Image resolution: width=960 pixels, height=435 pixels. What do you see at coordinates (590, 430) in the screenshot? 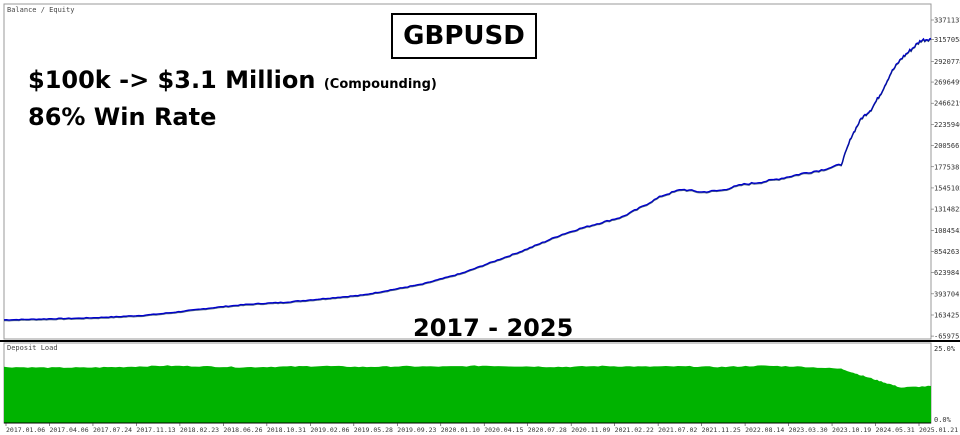
I see `x-tick-label: 2020.11.09` at bounding box center [590, 430].